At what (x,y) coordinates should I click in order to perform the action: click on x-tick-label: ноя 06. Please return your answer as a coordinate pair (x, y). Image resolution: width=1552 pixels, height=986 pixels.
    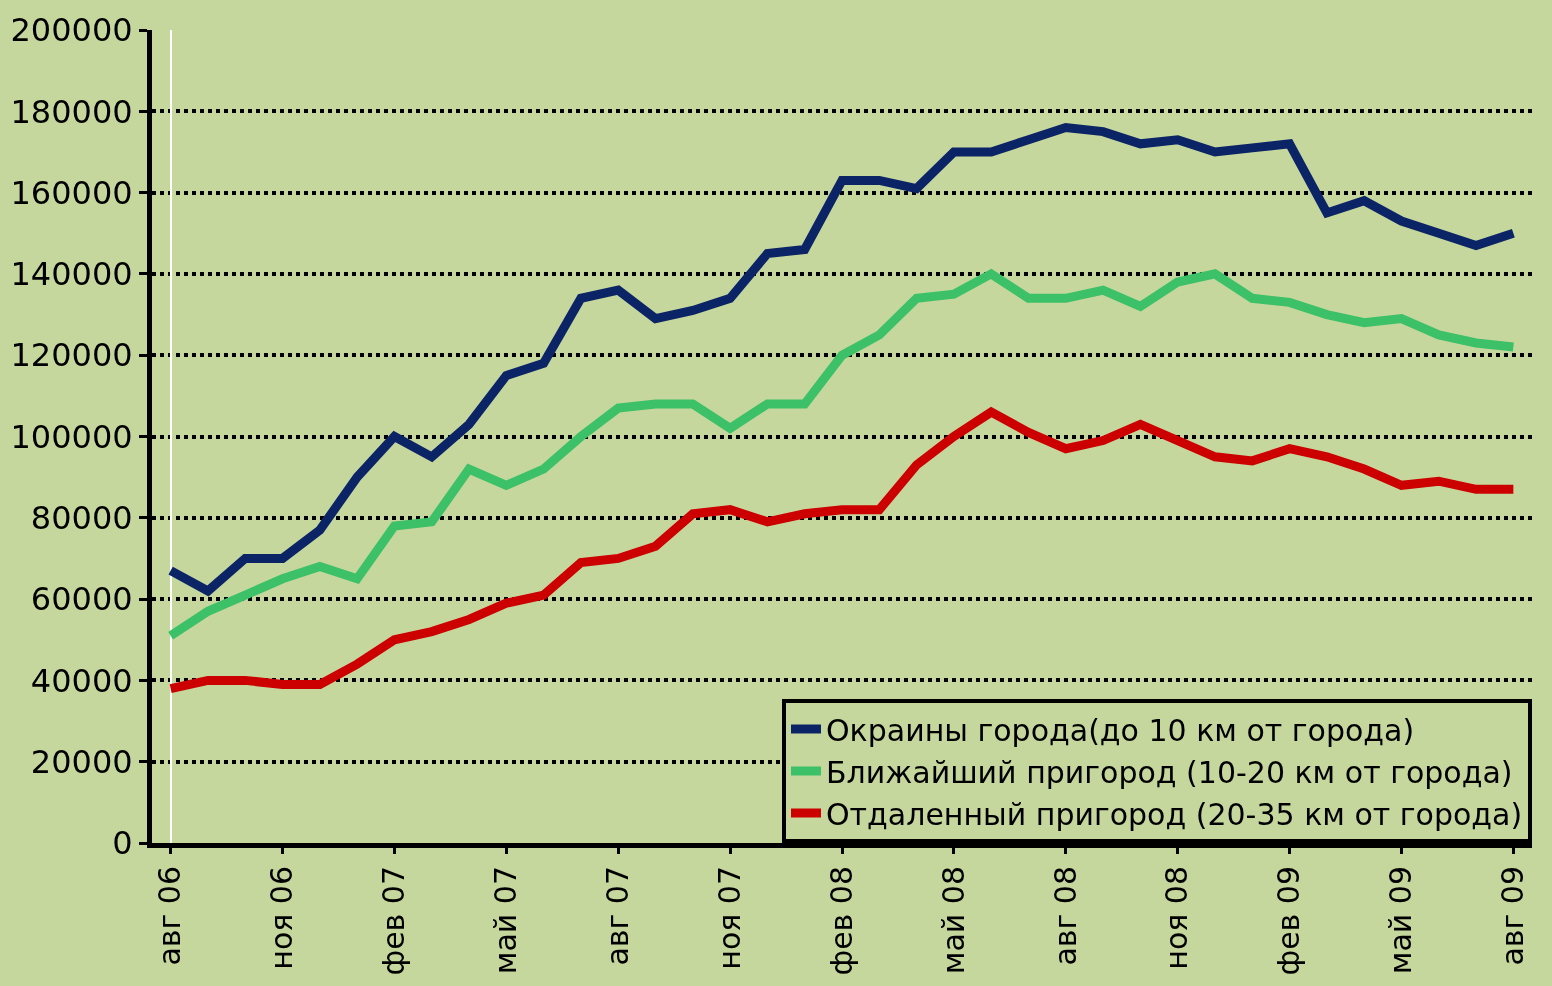
    Looking at the image, I should click on (282, 918).